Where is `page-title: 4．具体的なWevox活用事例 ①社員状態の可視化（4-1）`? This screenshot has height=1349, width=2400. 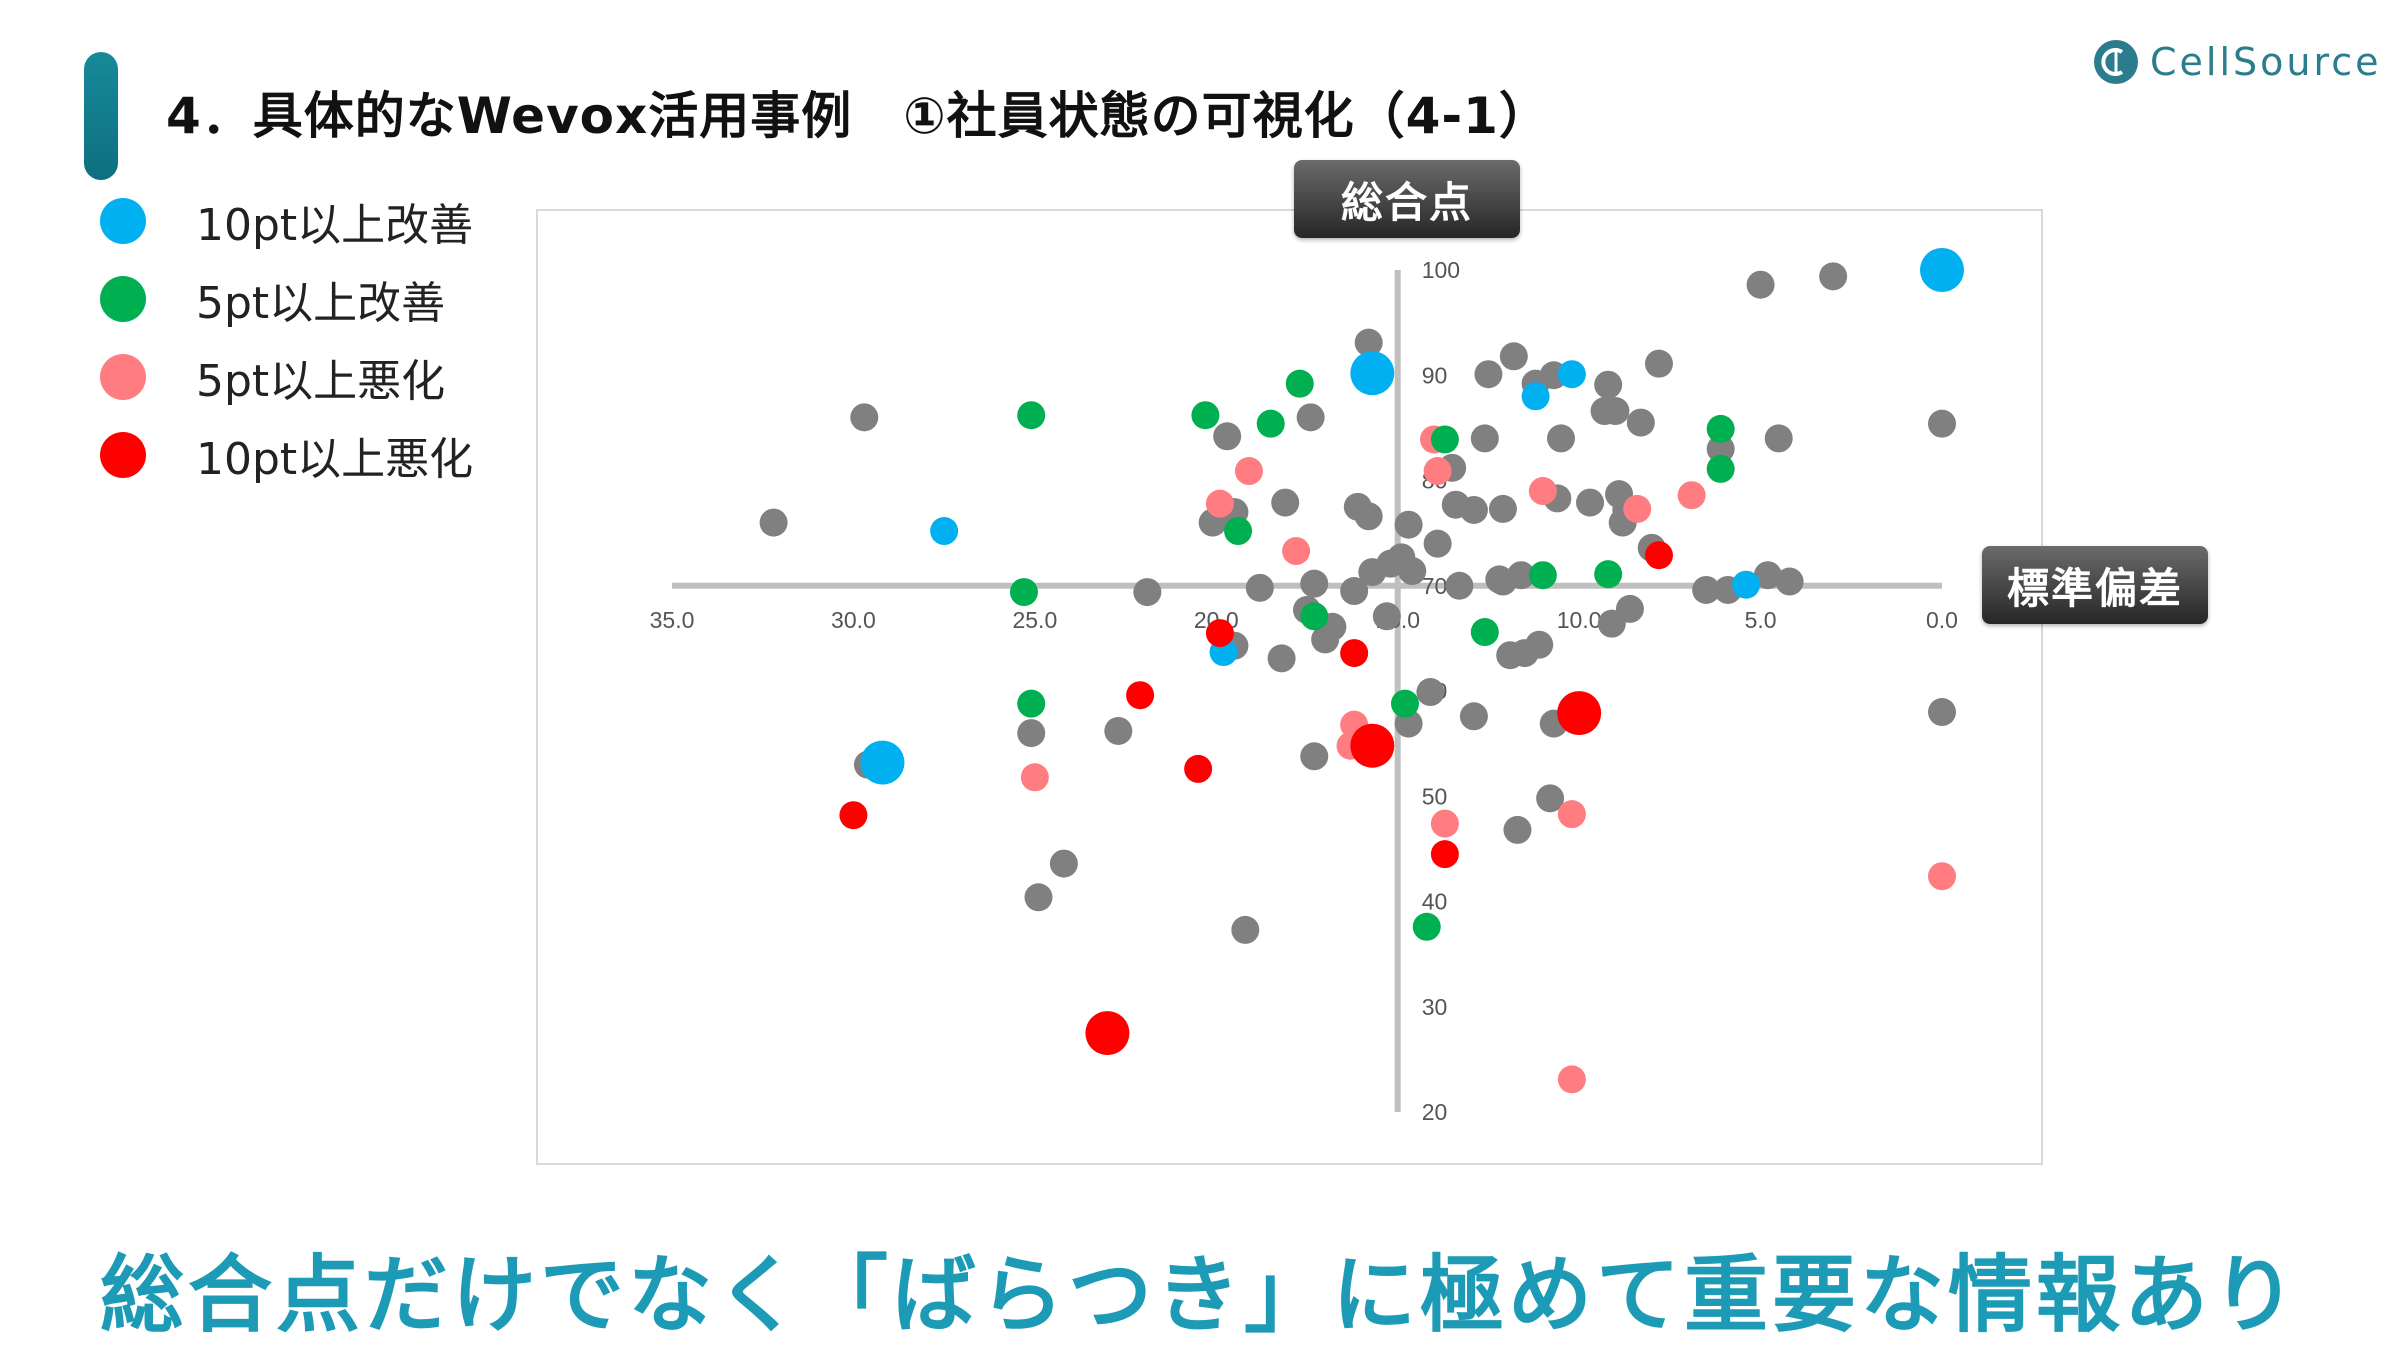 page-title: 4．具体的なWevox活用事例 ①社員状態の可視化（4-1） is located at coordinates (858, 116).